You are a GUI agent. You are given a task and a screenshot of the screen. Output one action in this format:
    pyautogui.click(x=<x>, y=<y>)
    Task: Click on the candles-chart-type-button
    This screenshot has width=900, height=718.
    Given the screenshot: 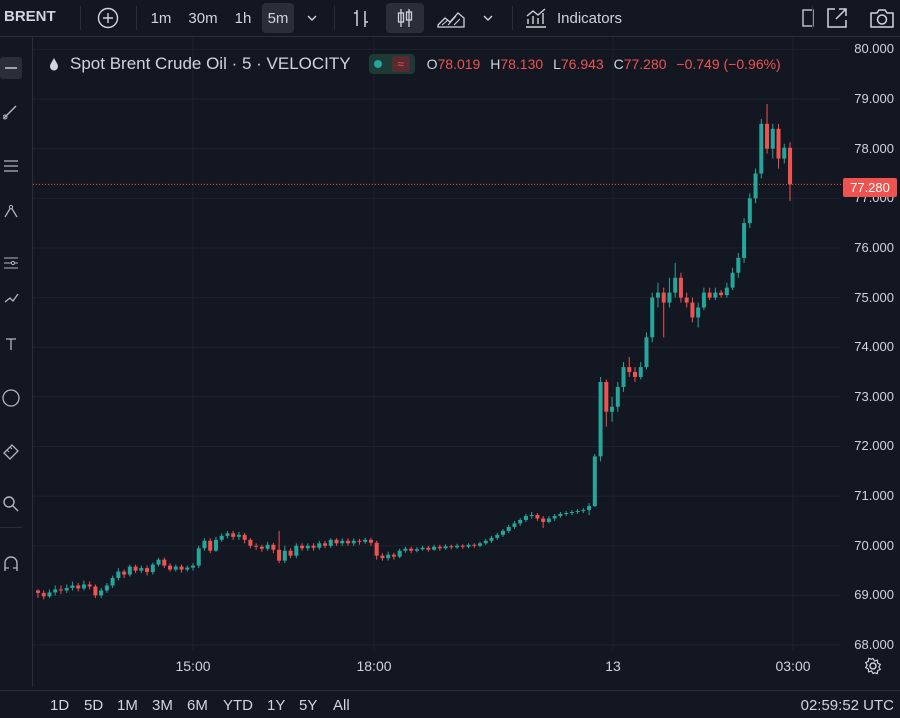 What is the action you would take?
    pyautogui.click(x=405, y=18)
    